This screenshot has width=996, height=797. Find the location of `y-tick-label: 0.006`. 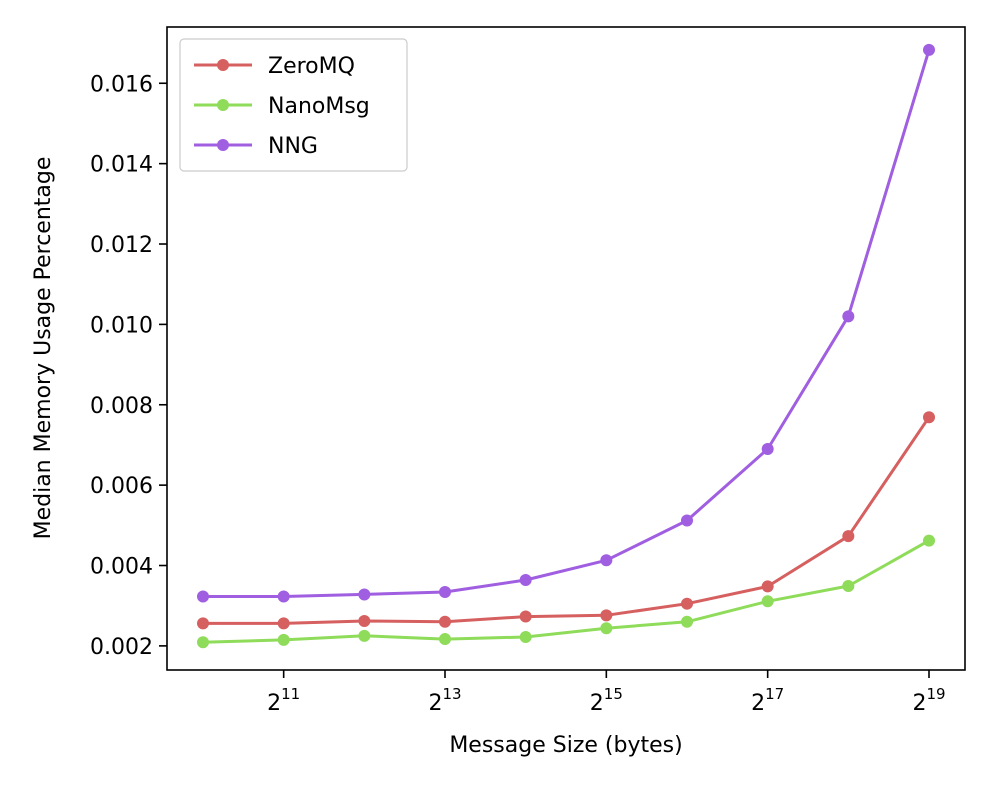

y-tick-label: 0.006 is located at coordinates (121, 486).